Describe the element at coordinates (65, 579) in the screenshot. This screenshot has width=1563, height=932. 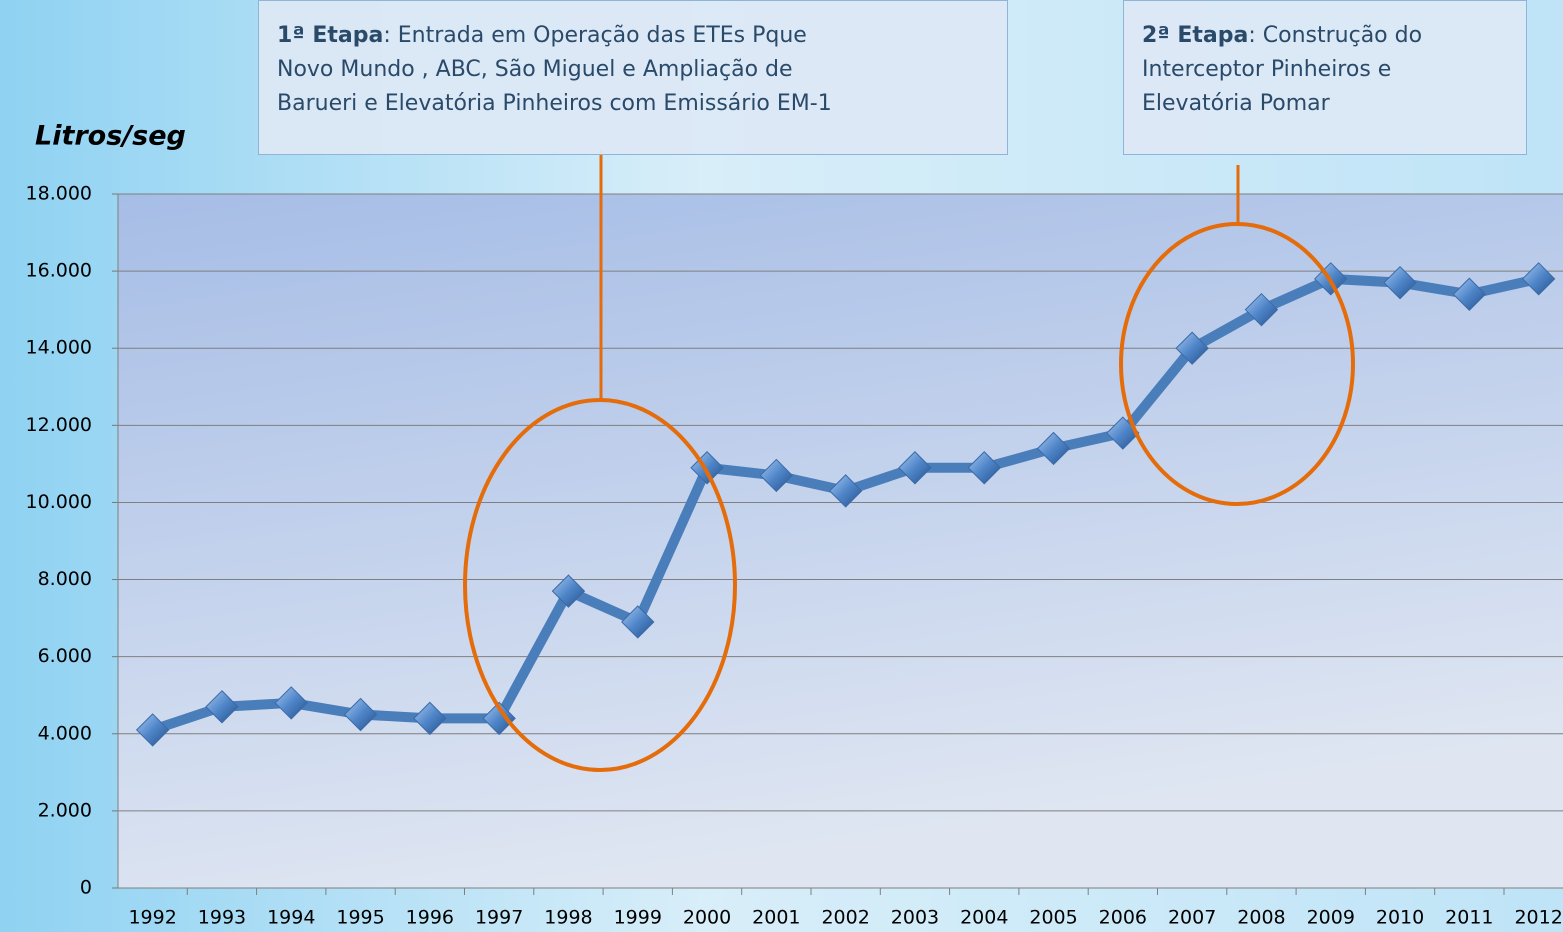
I see `y-tick-label: 8.000` at that location.